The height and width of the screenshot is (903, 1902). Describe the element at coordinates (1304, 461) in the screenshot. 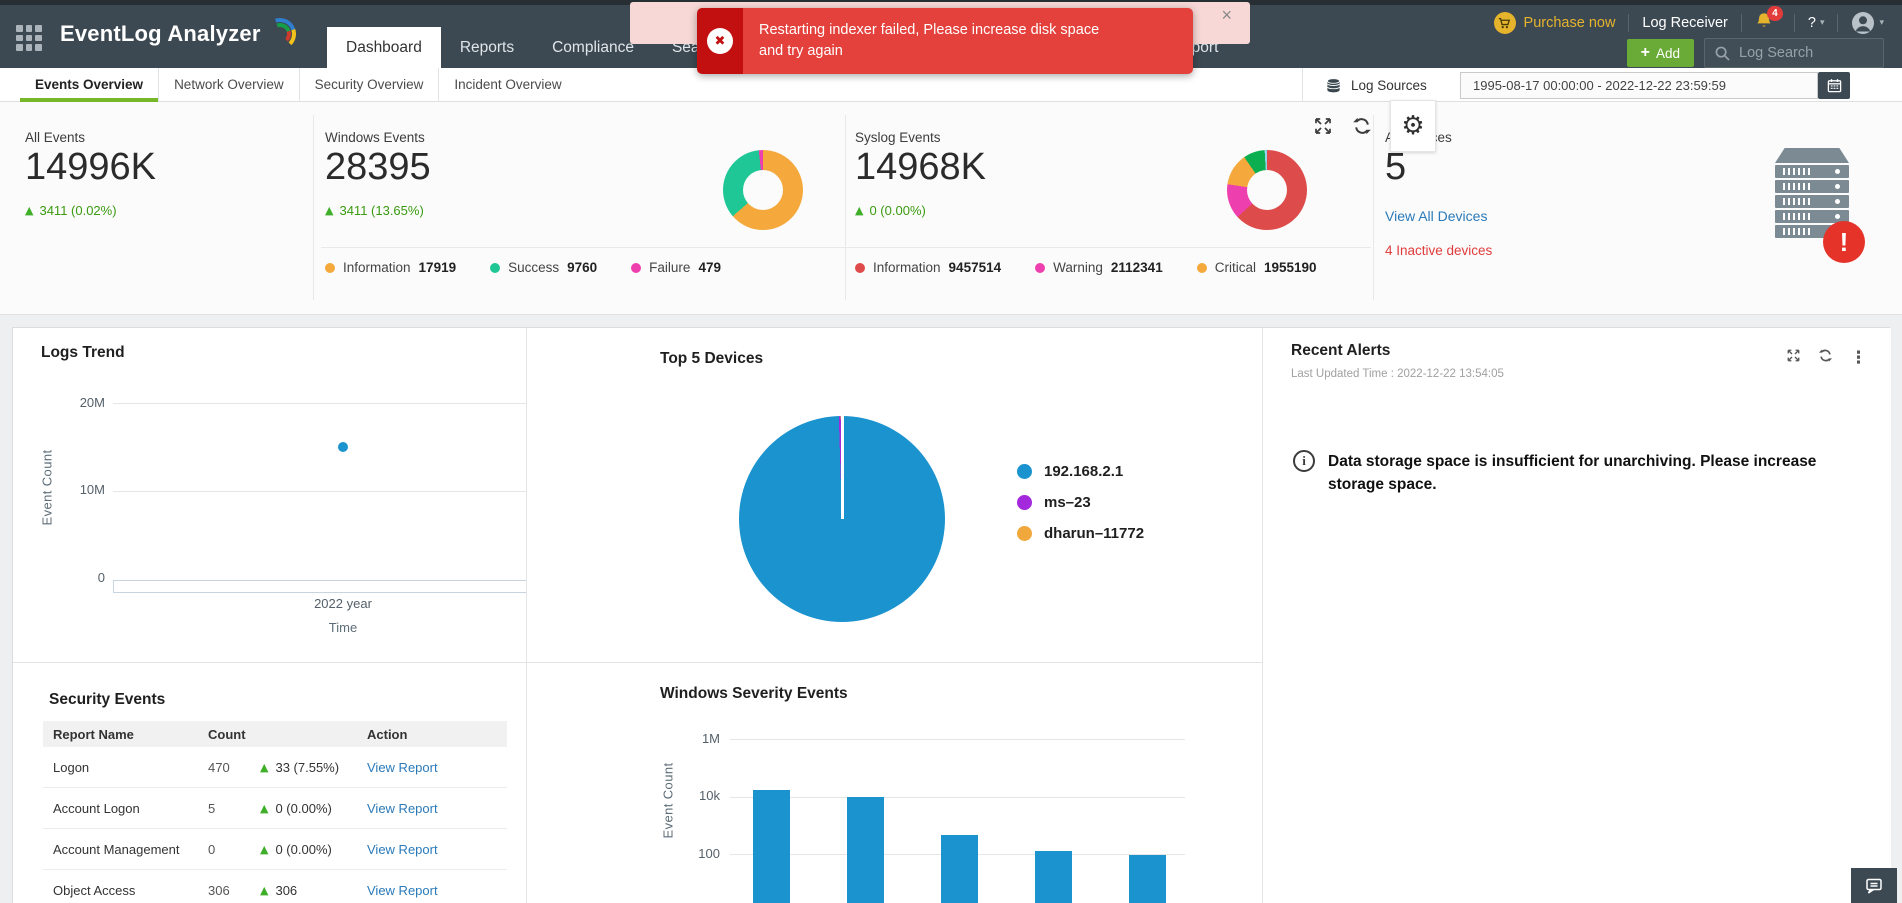

I see `info-icon: i` at that location.